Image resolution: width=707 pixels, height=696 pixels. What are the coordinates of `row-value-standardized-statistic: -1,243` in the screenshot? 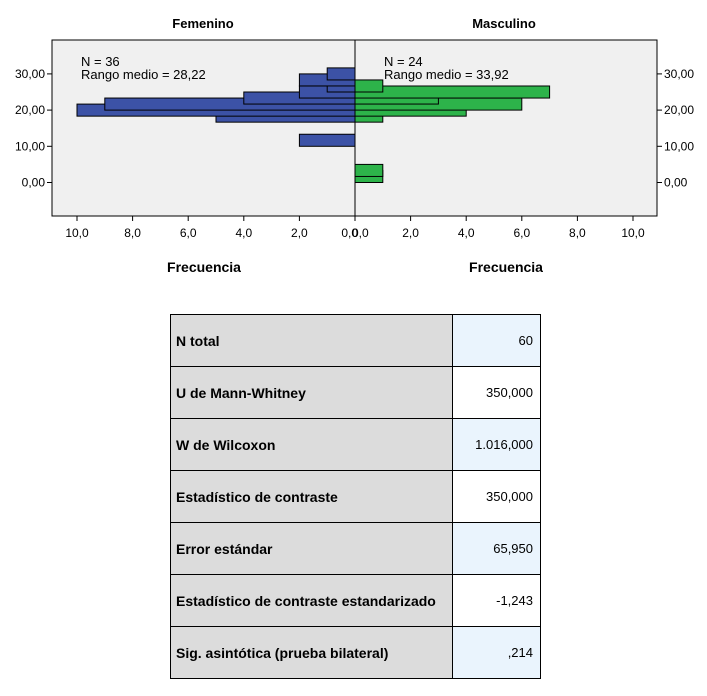 It's located at (496, 600).